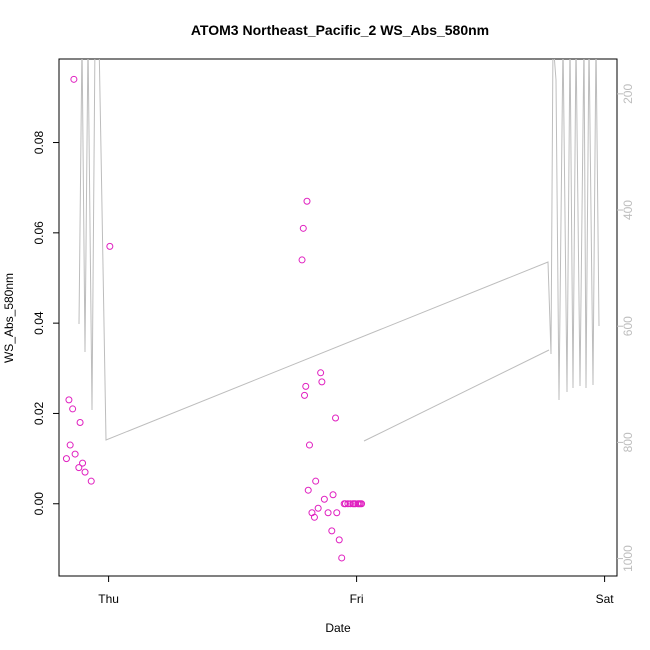 The height and width of the screenshot is (650, 650). I want to click on y-axis-right: 200 400 600 800 1000, so click(626, 328).